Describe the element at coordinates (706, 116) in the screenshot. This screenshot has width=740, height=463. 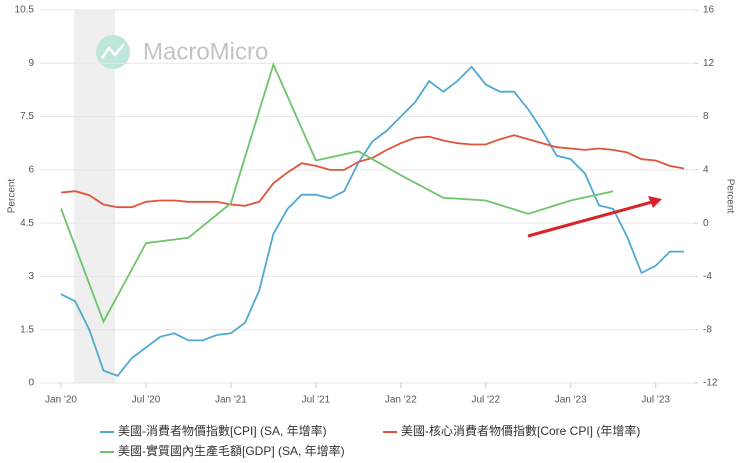
I see `y2-tick-label: 8` at that location.